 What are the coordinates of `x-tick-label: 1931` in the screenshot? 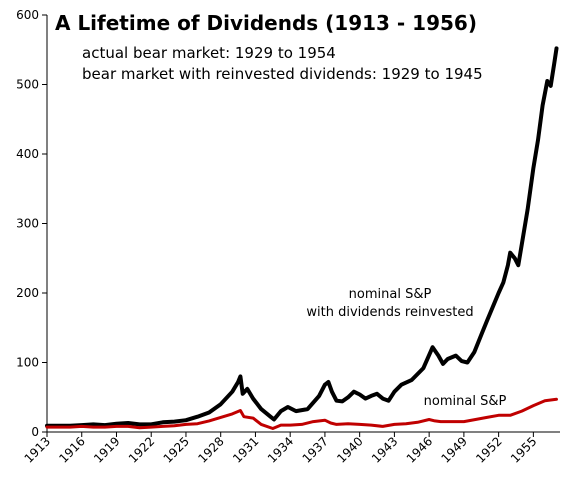 It's located at (245, 449).